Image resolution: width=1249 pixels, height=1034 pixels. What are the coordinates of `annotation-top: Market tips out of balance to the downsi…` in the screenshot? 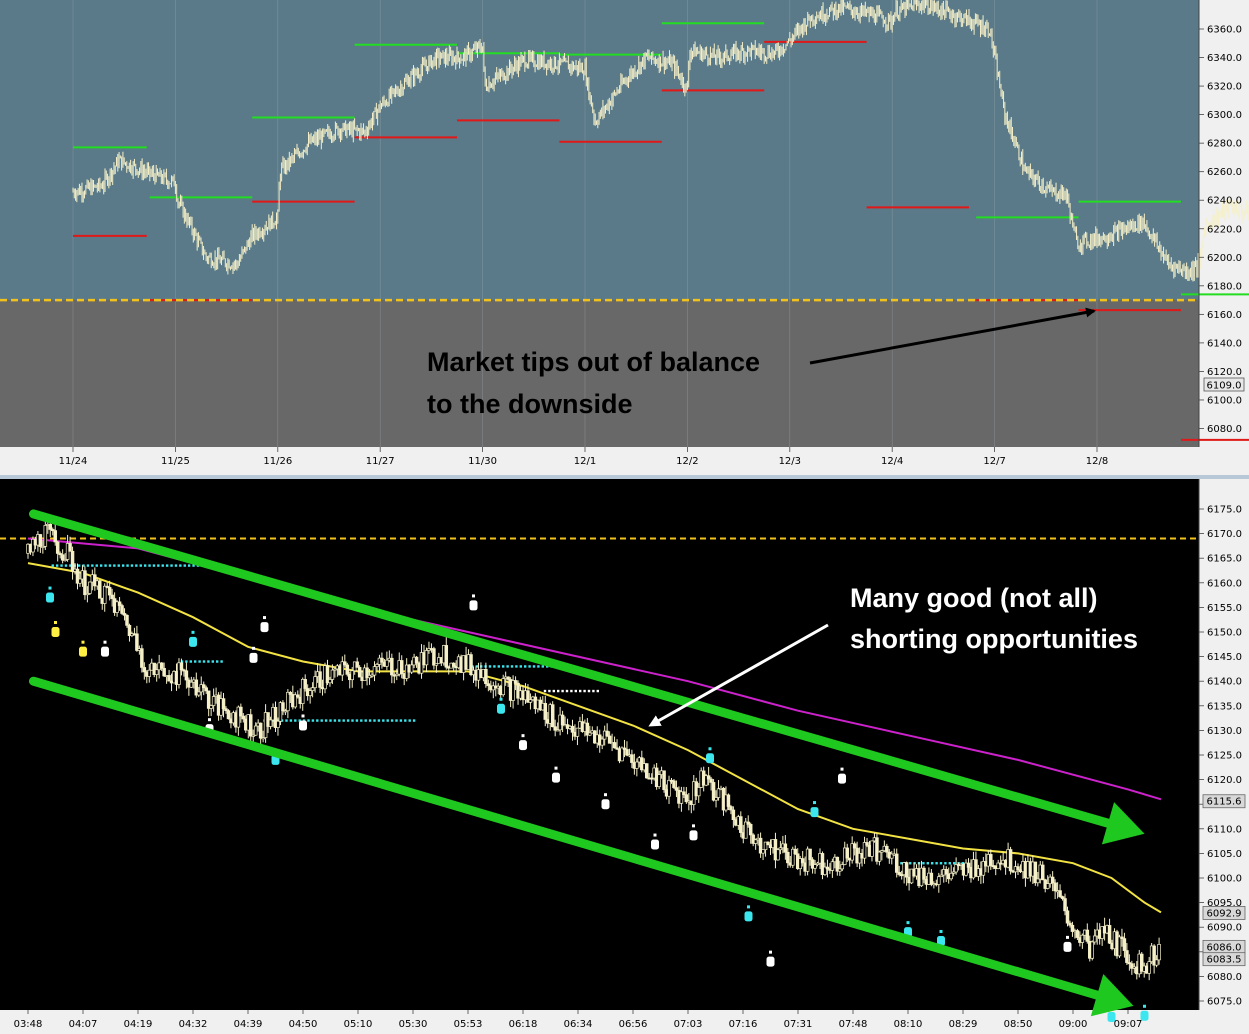 It's located at (761, 363).